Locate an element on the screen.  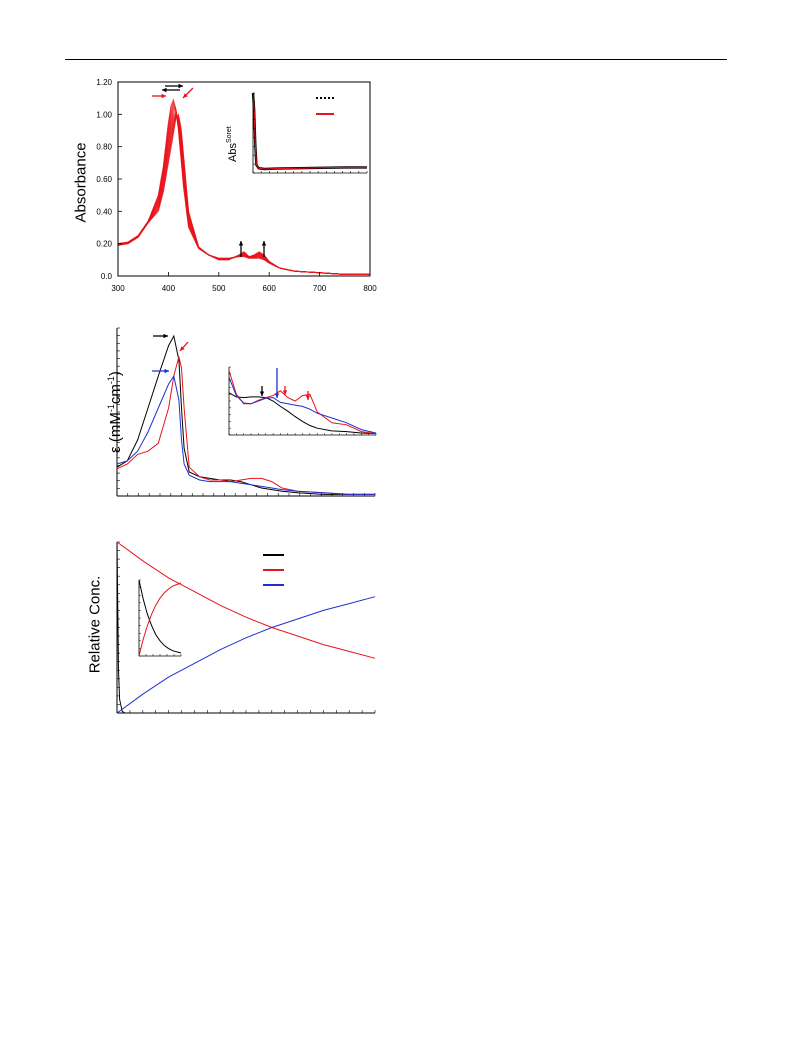
panel-a-ytick-label: 0.40 is located at coordinates (104, 211).